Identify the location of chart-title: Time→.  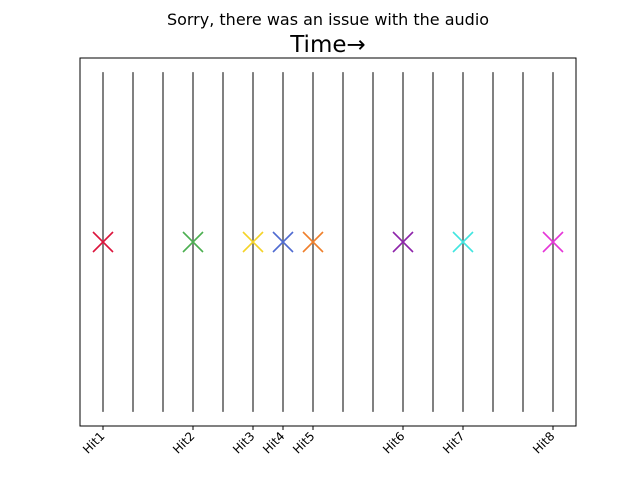
(327, 45).